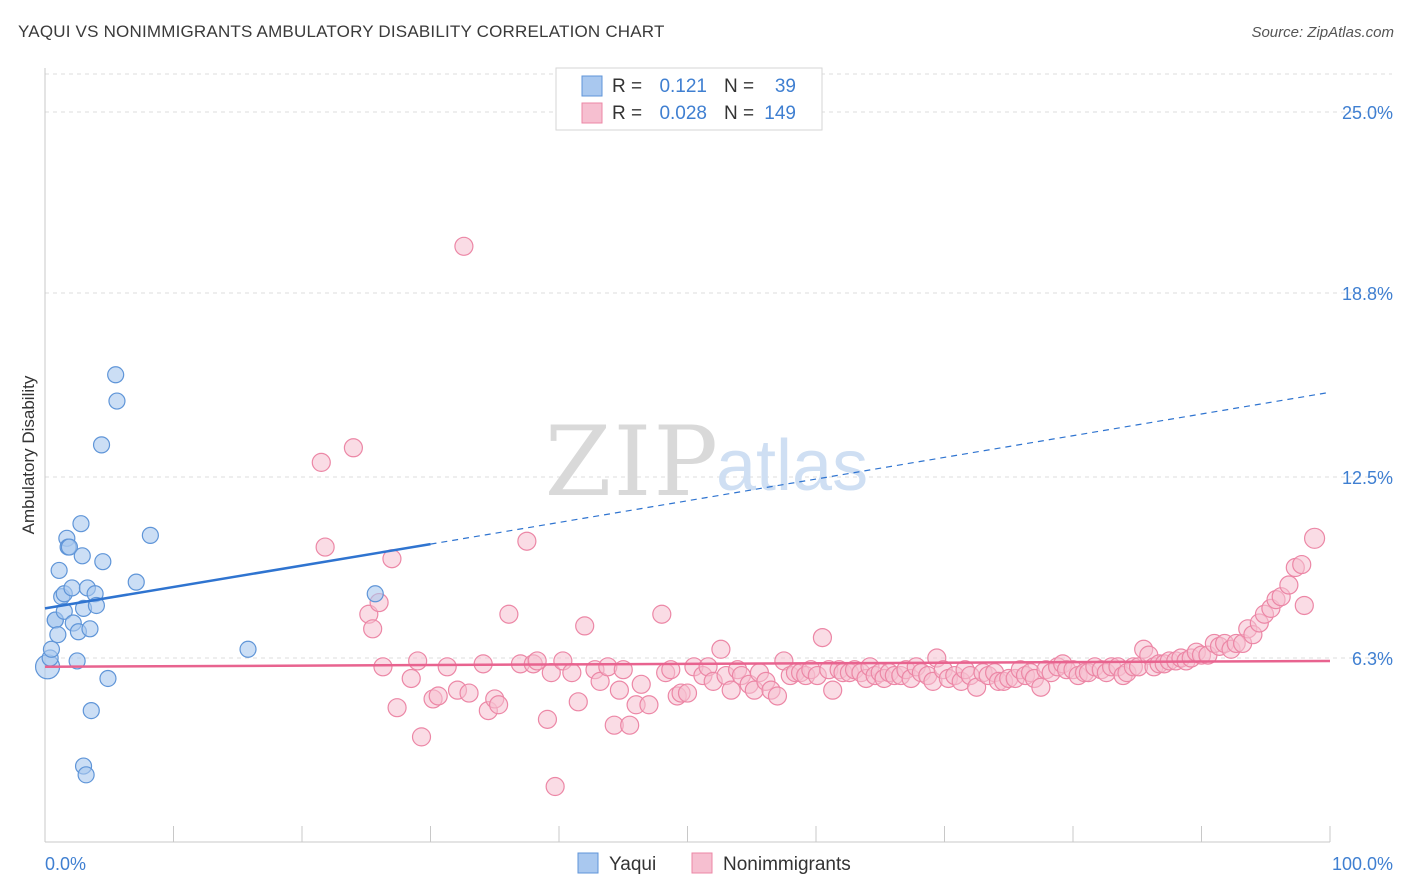  What do you see at coordinates (632, 864) in the screenshot?
I see `legend-yaqui-label: Yaqui` at bounding box center [632, 864].